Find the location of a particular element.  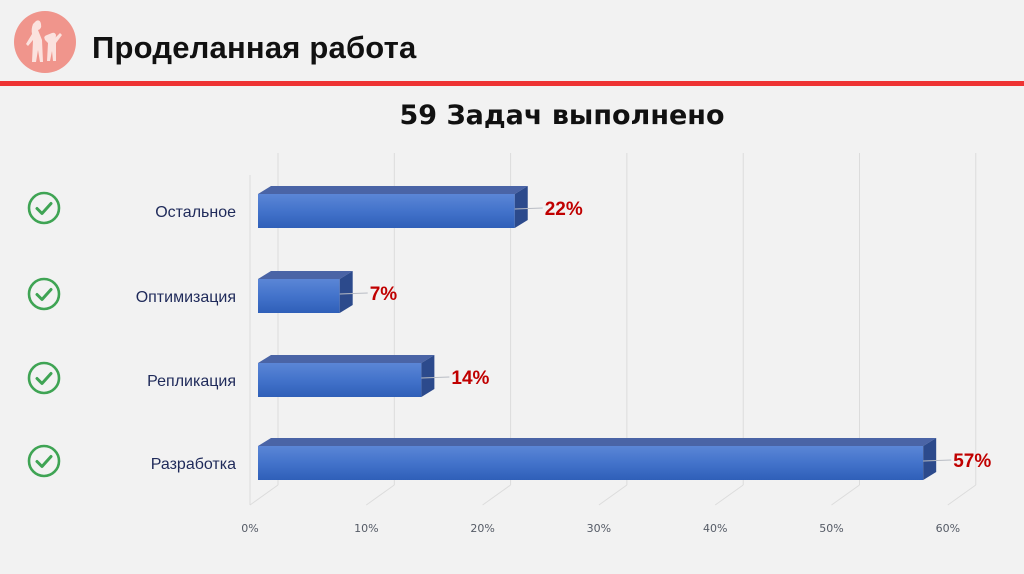

value-label: 14% is located at coordinates (470, 378).